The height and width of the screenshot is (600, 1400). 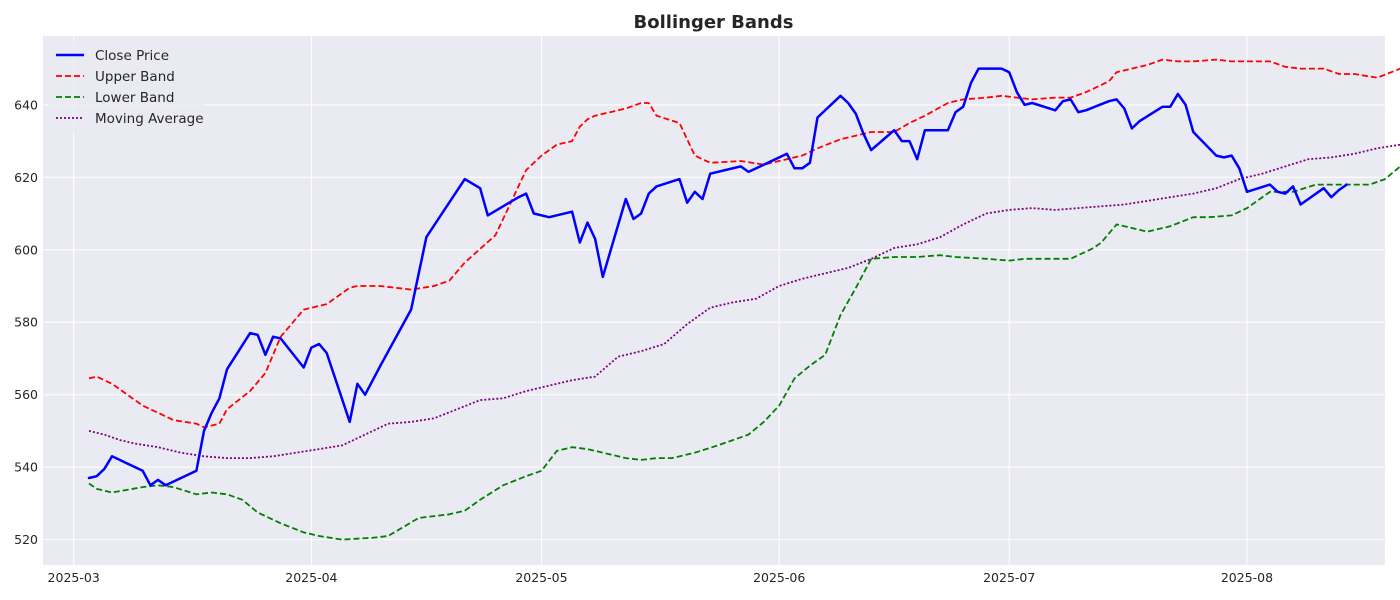 I want to click on x-tick-label: 2025-08, so click(x=1247, y=577).